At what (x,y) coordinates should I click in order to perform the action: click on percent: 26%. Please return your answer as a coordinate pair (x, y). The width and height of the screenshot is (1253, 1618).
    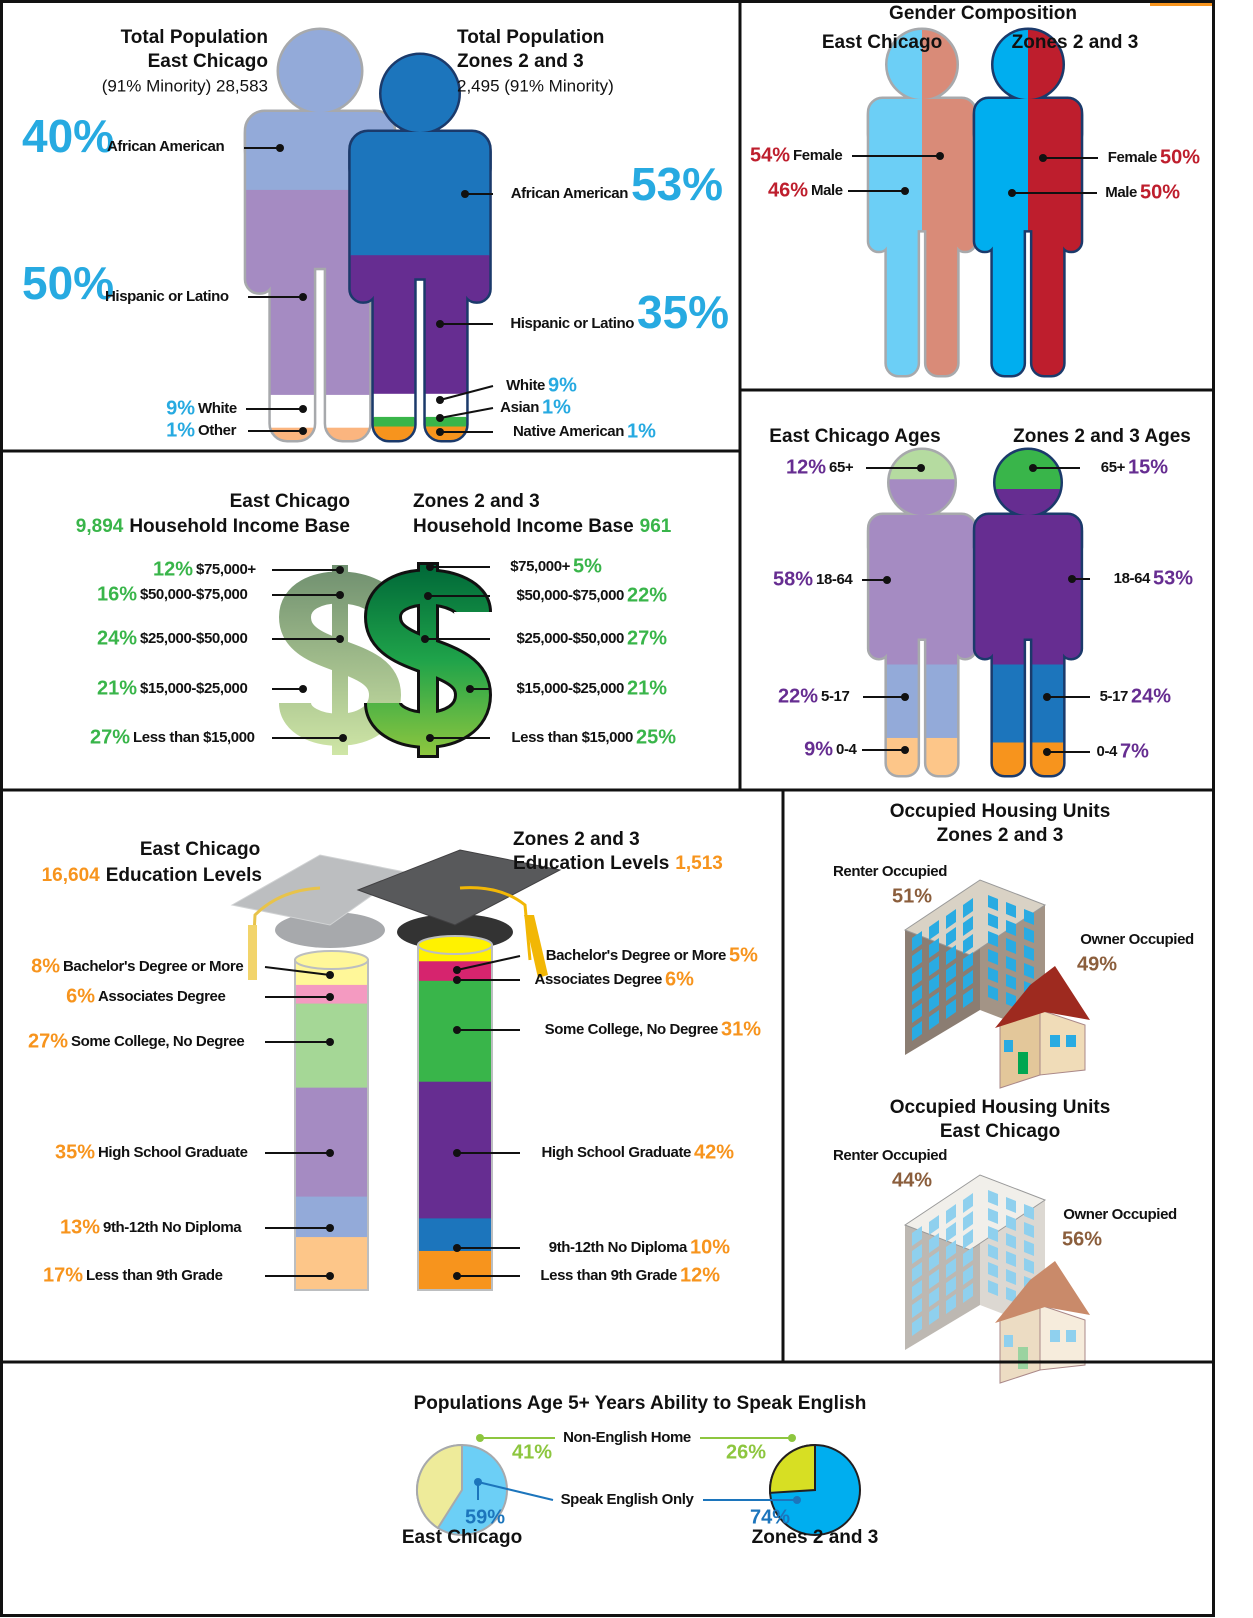
    Looking at the image, I should click on (746, 1452).